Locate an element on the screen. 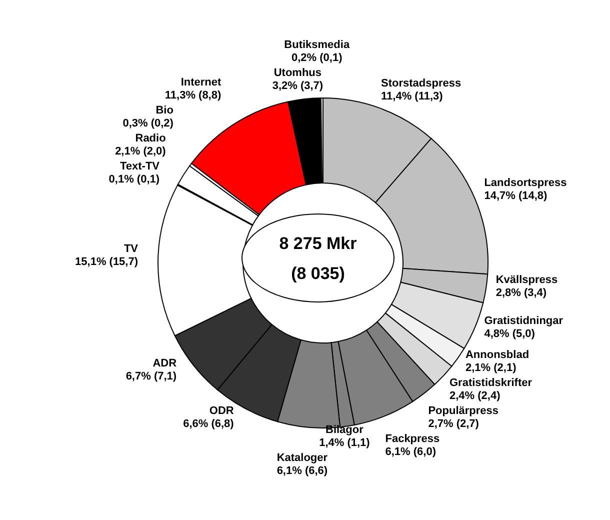  data-label: 2,8% (3,4) is located at coordinates (521, 292).